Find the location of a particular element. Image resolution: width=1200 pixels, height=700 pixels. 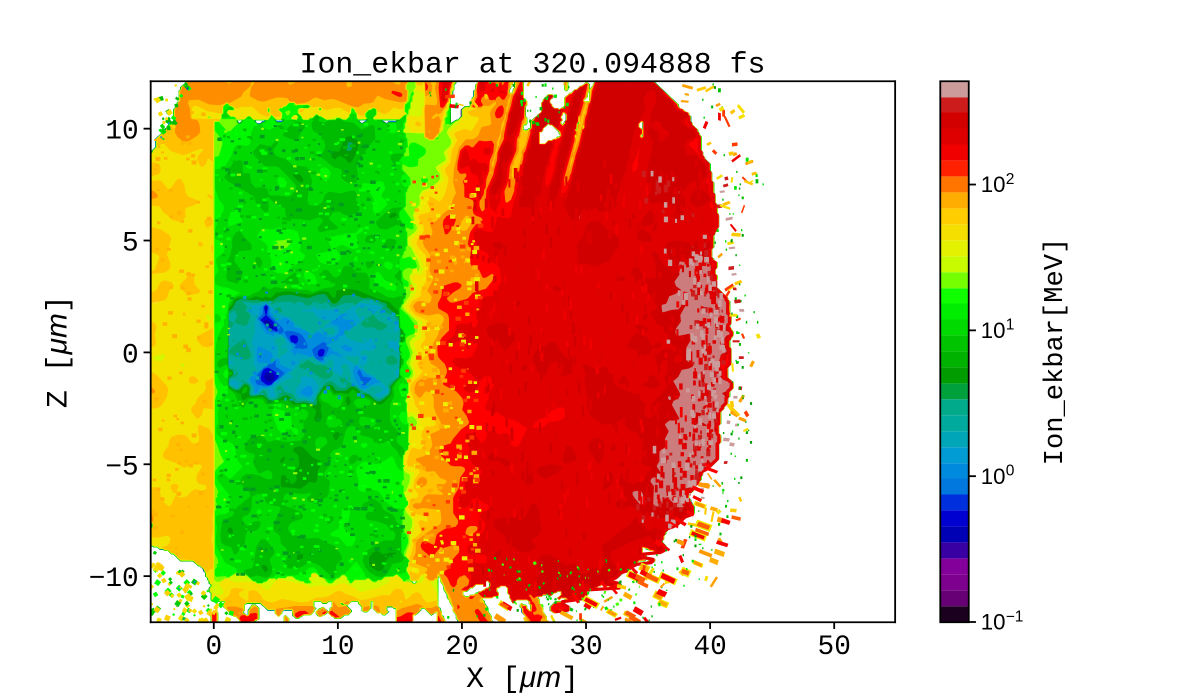

svg-text: Z[]μm is located at coordinates (57, 351).